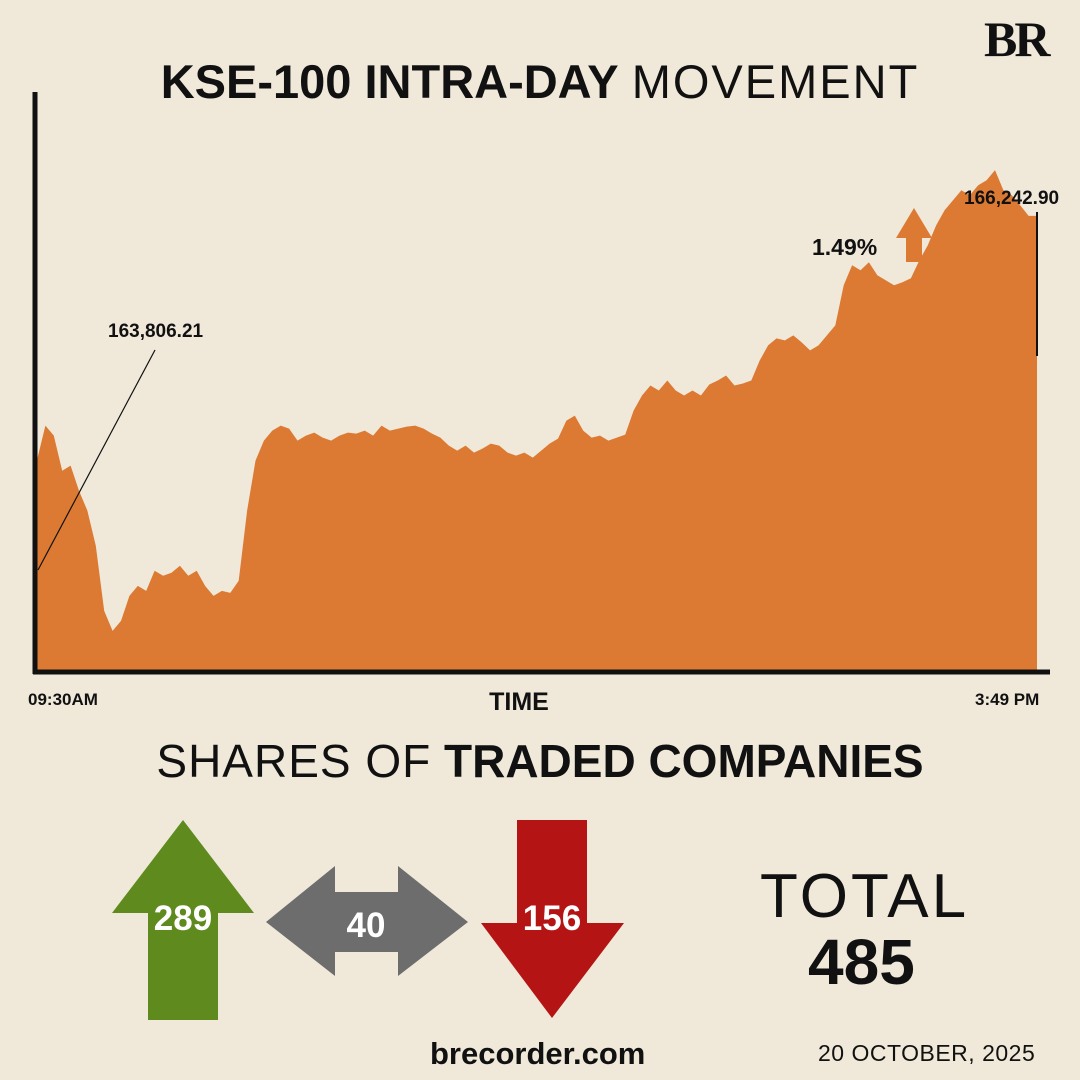 The image size is (1080, 1080). Describe the element at coordinates (927, 1053) in the screenshot. I see `report-date: 20 OCTOBER, 2025` at that location.